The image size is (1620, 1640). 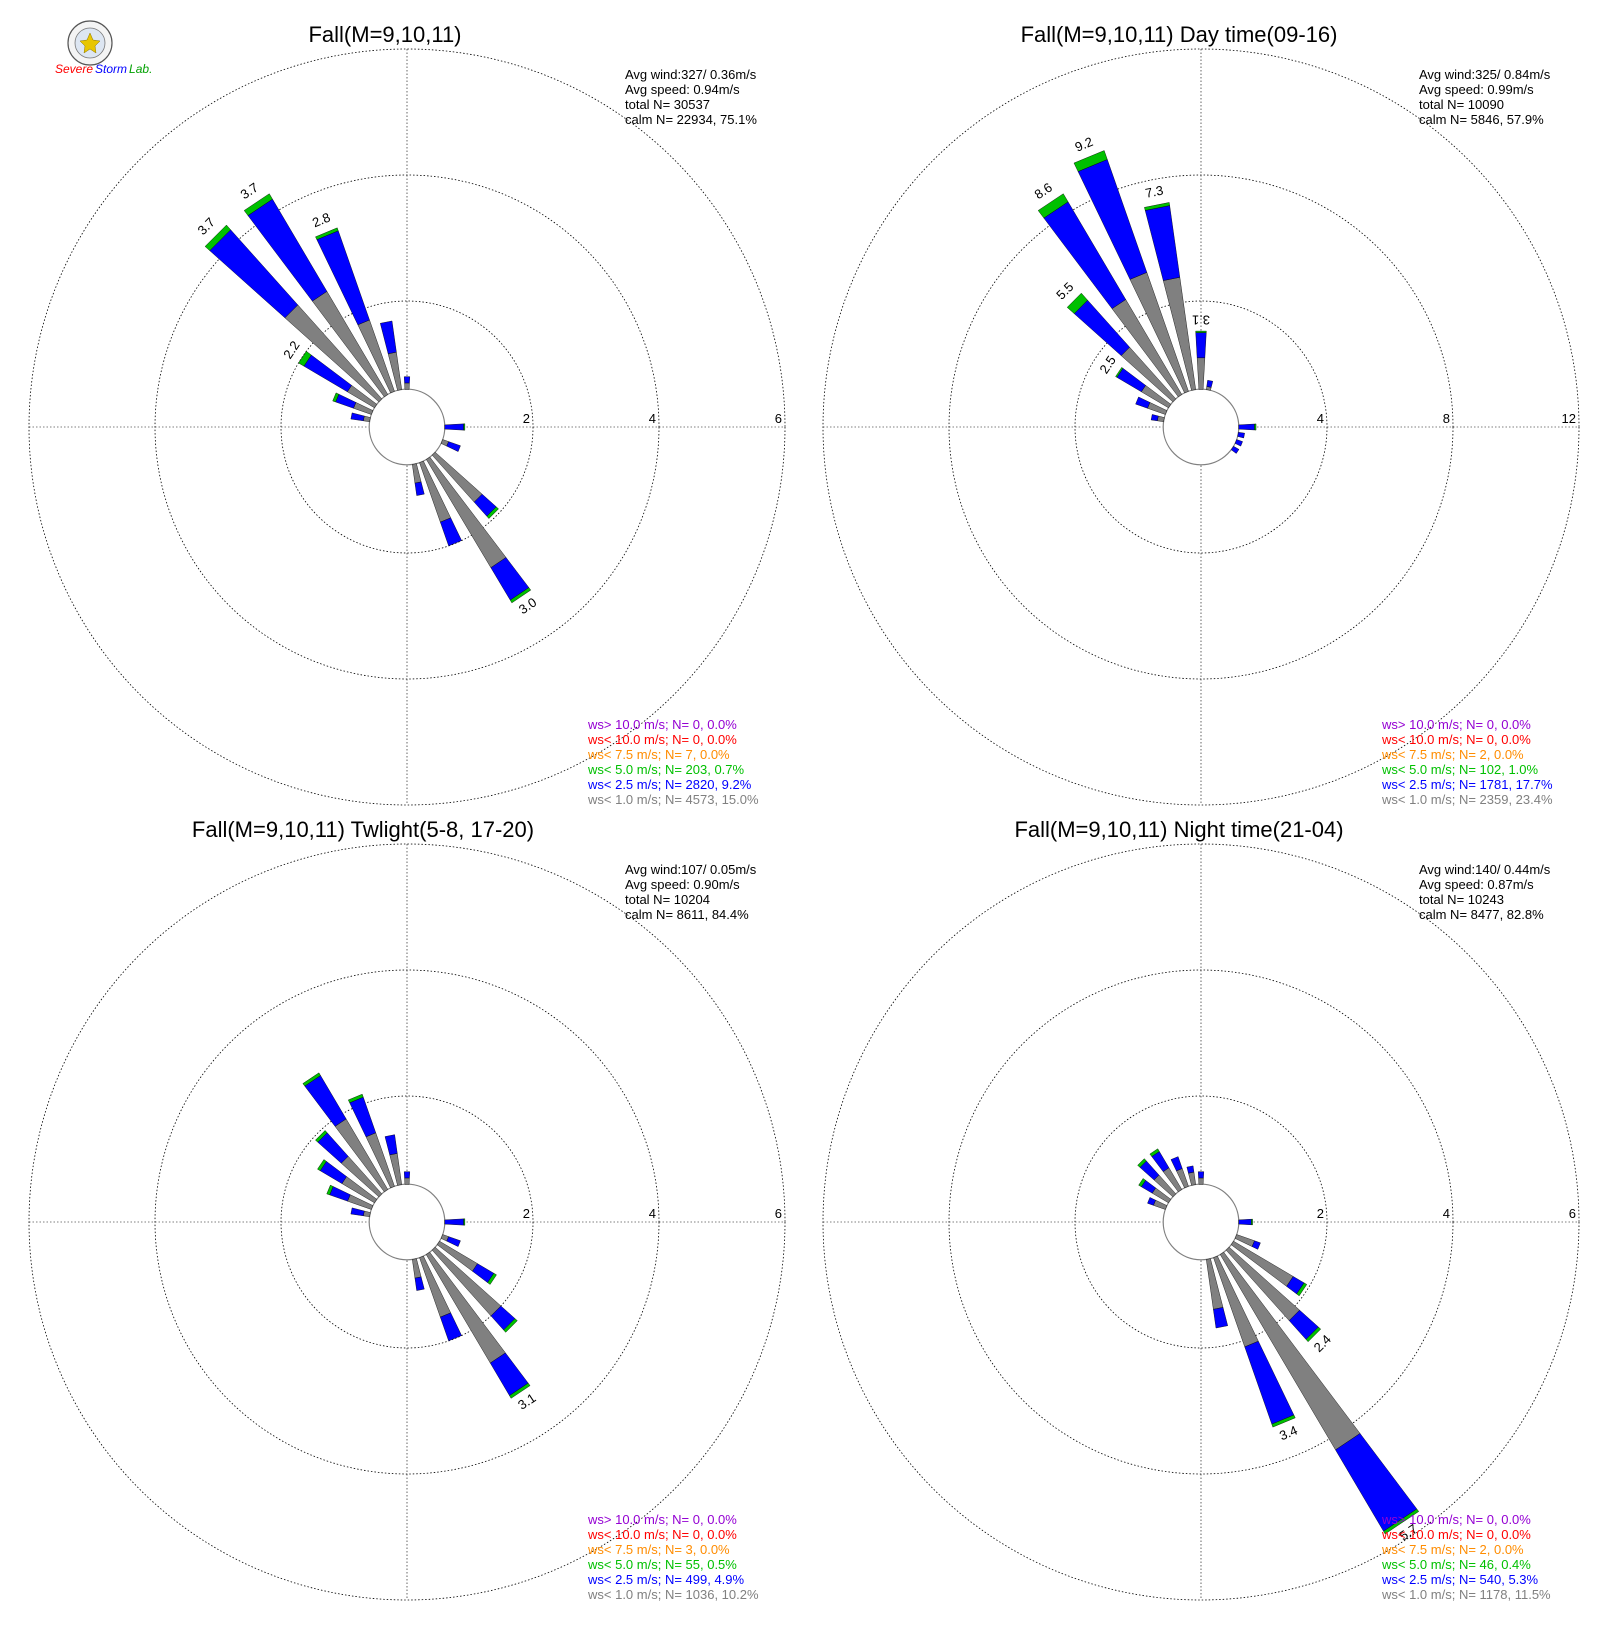 I want to click on ring-label: 6, so click(x=778, y=1213).